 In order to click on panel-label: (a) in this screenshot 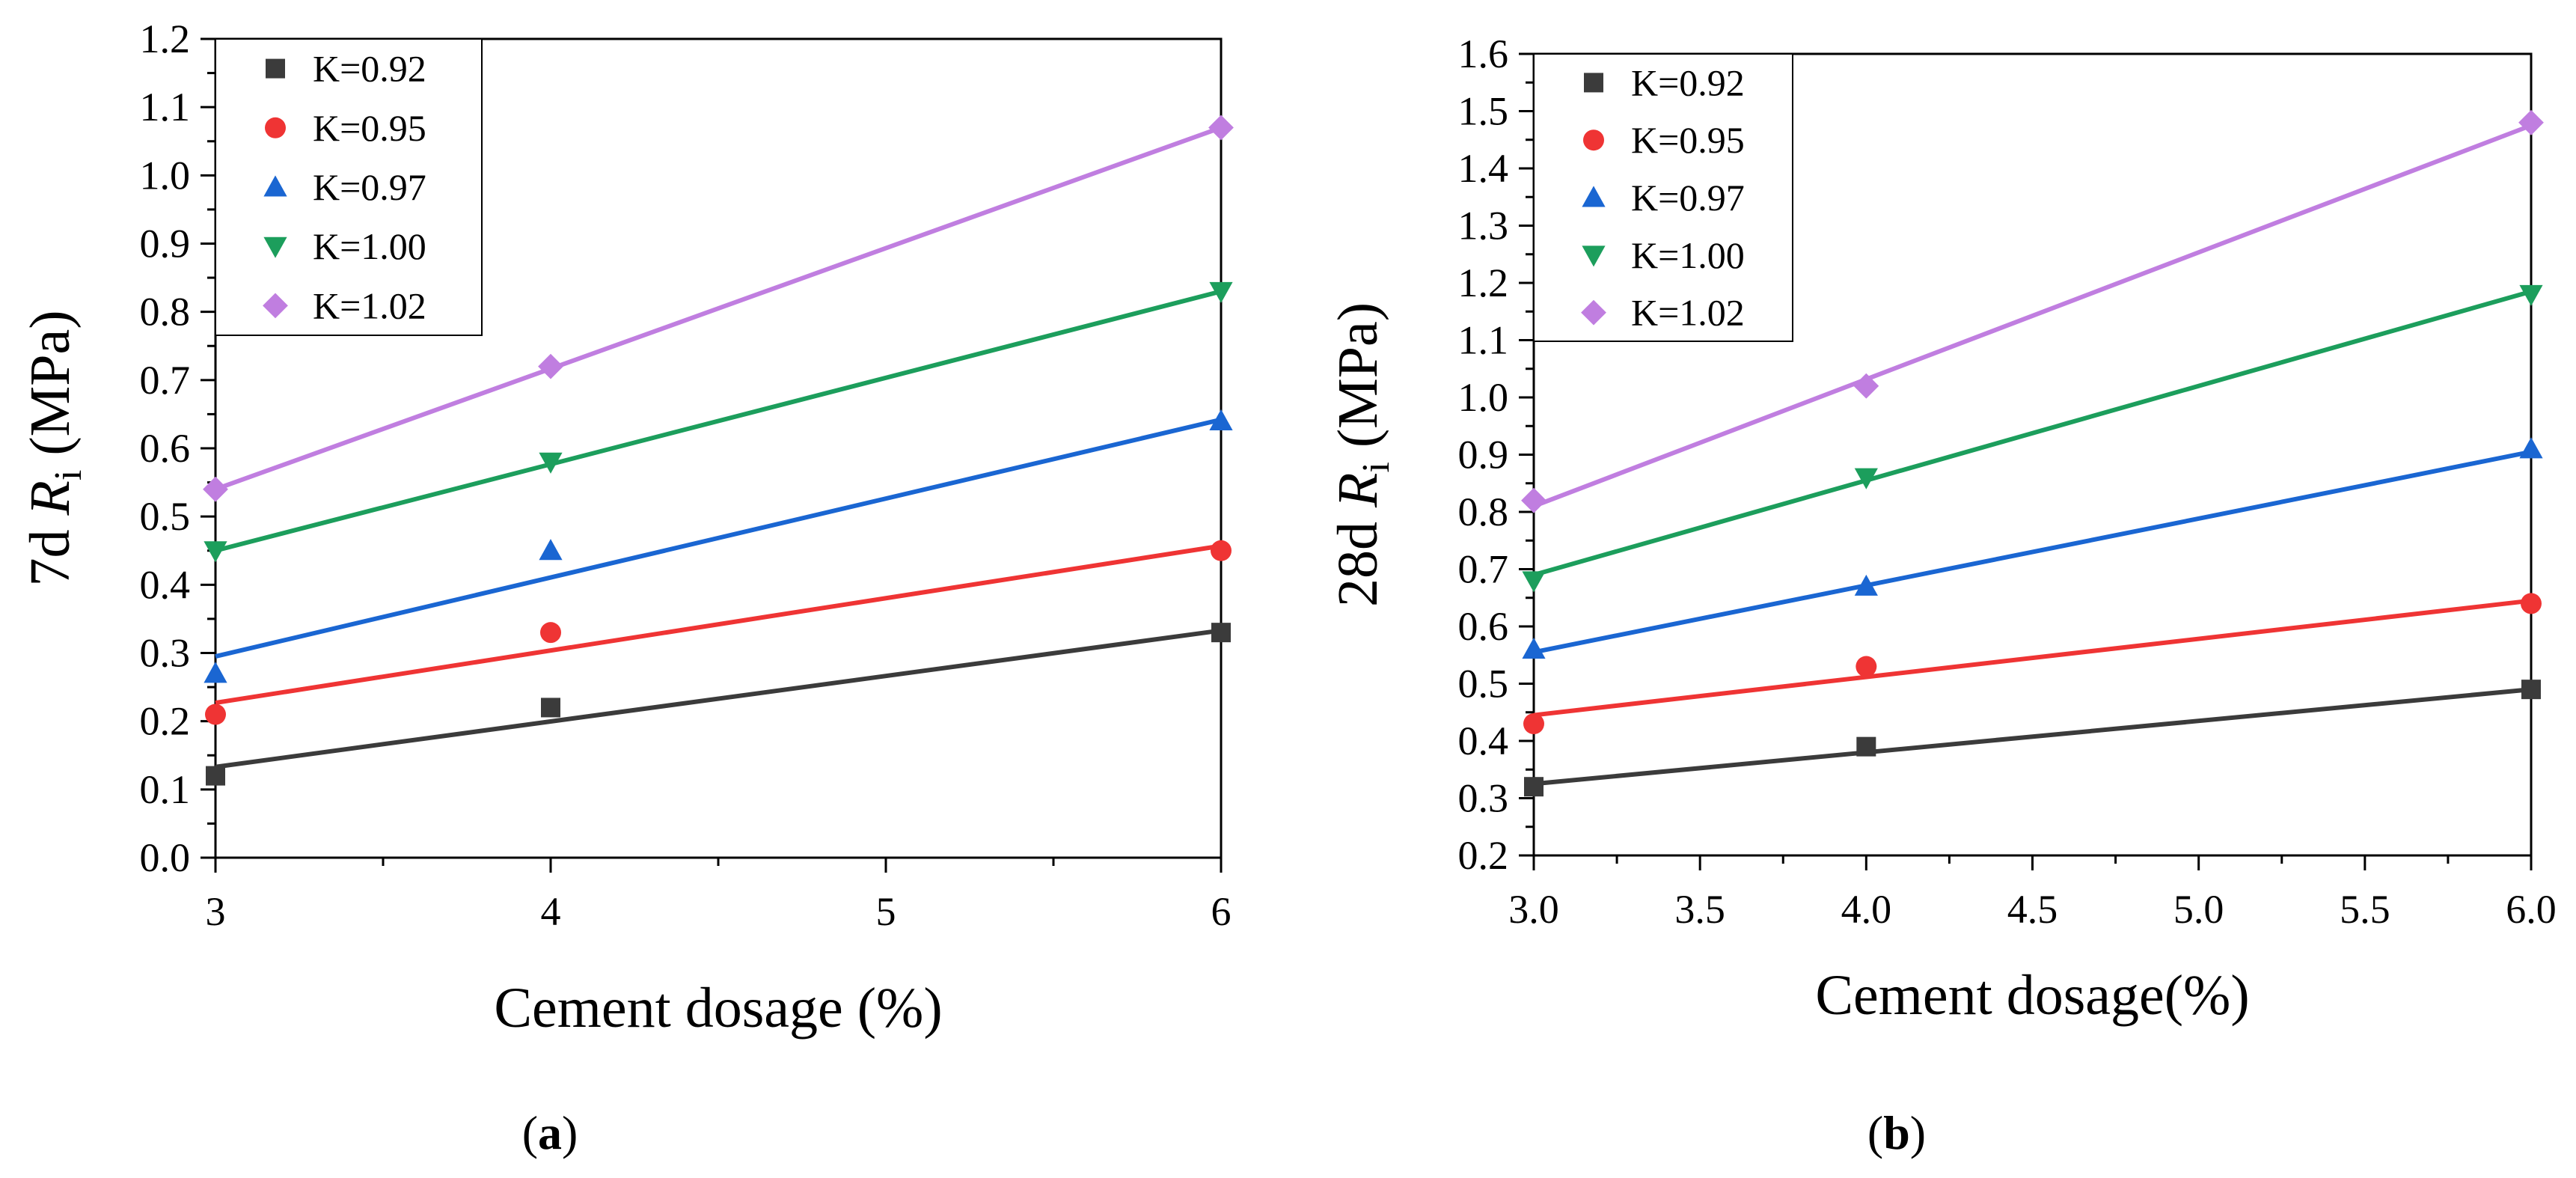, I will do `click(550, 1132)`.